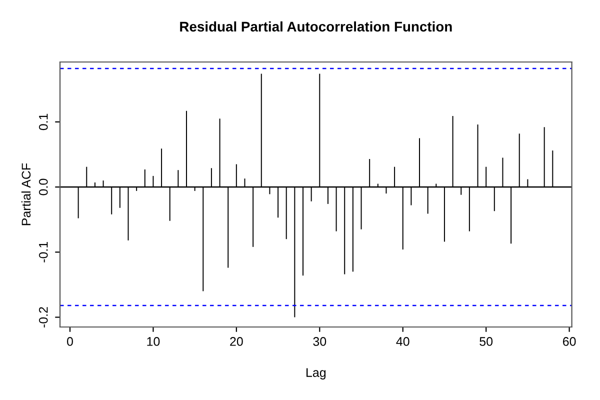  I want to click on x-axis-title: Lag, so click(316, 374).